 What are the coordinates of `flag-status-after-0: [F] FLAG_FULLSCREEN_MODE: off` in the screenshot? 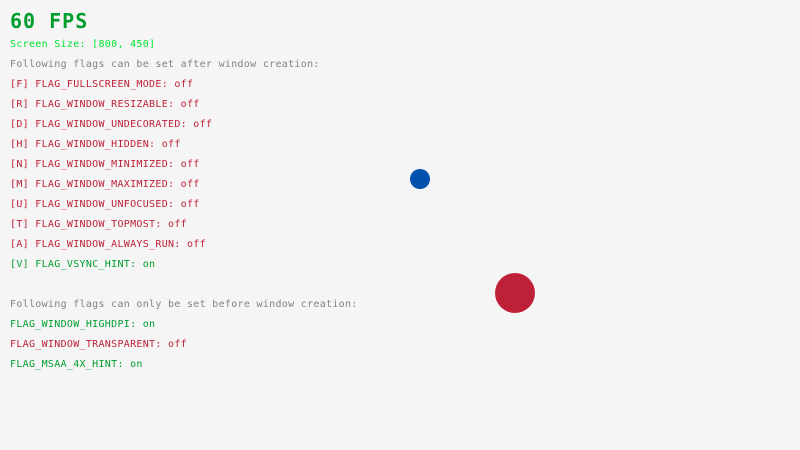 It's located at (102, 84).